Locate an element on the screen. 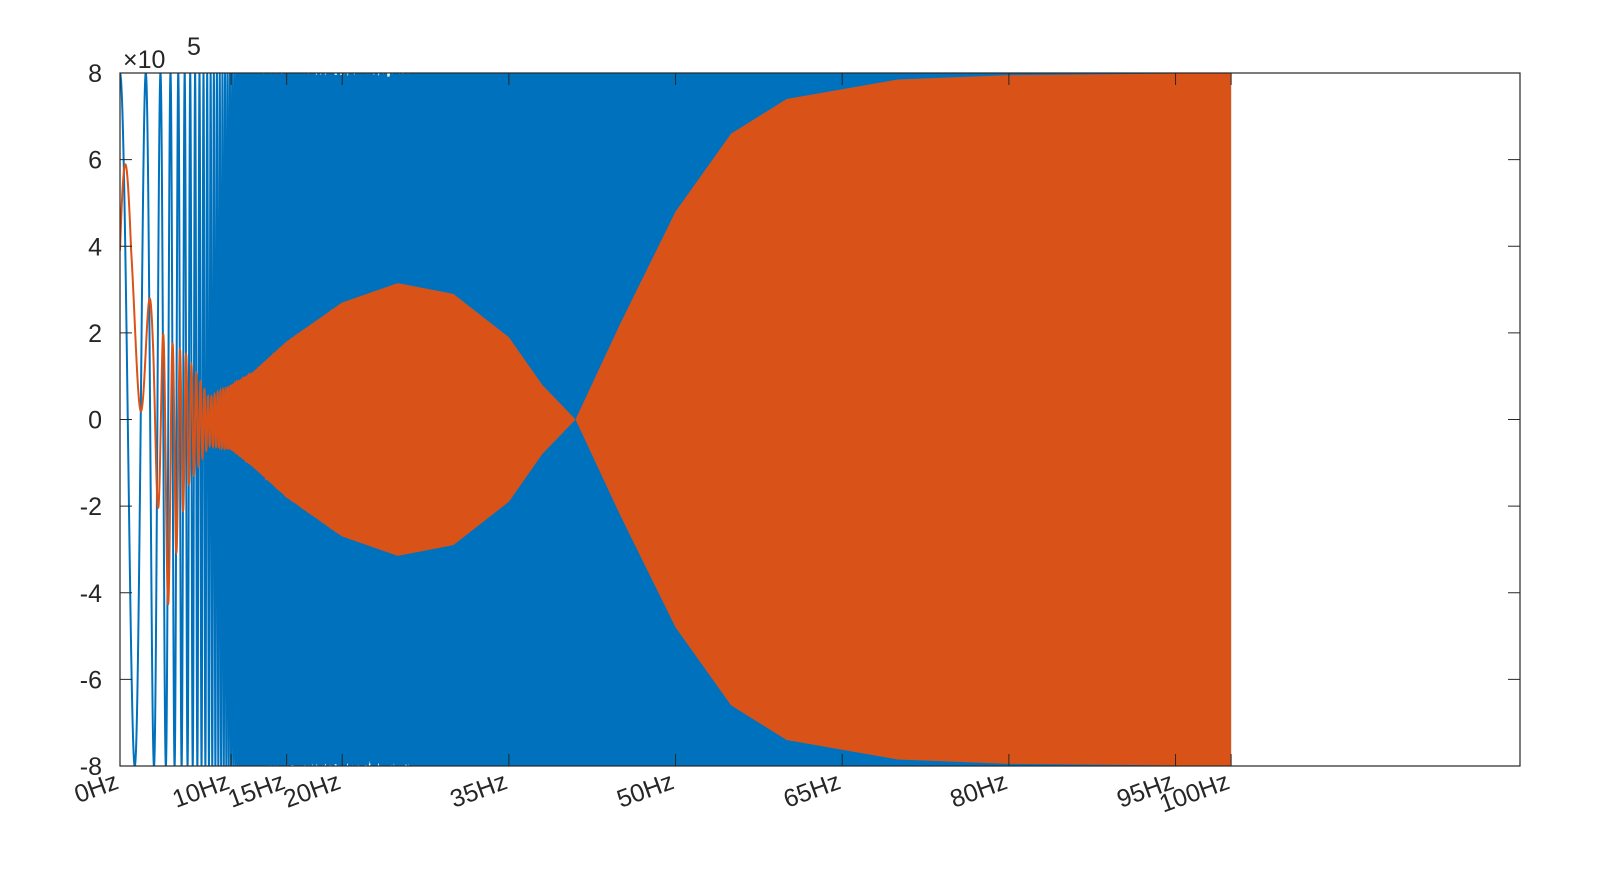 Image resolution: width=1603 pixels, height=871 pixels. x-tick-label: 80Hz is located at coordinates (979, 790).